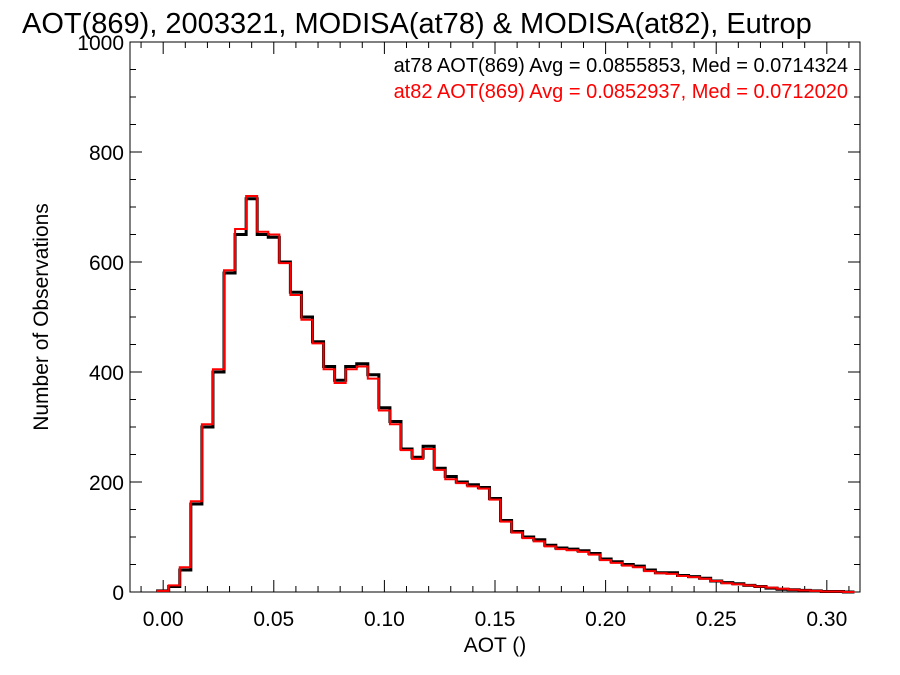 The height and width of the screenshot is (675, 900). I want to click on x-tick-label: 0.30, so click(826, 619).